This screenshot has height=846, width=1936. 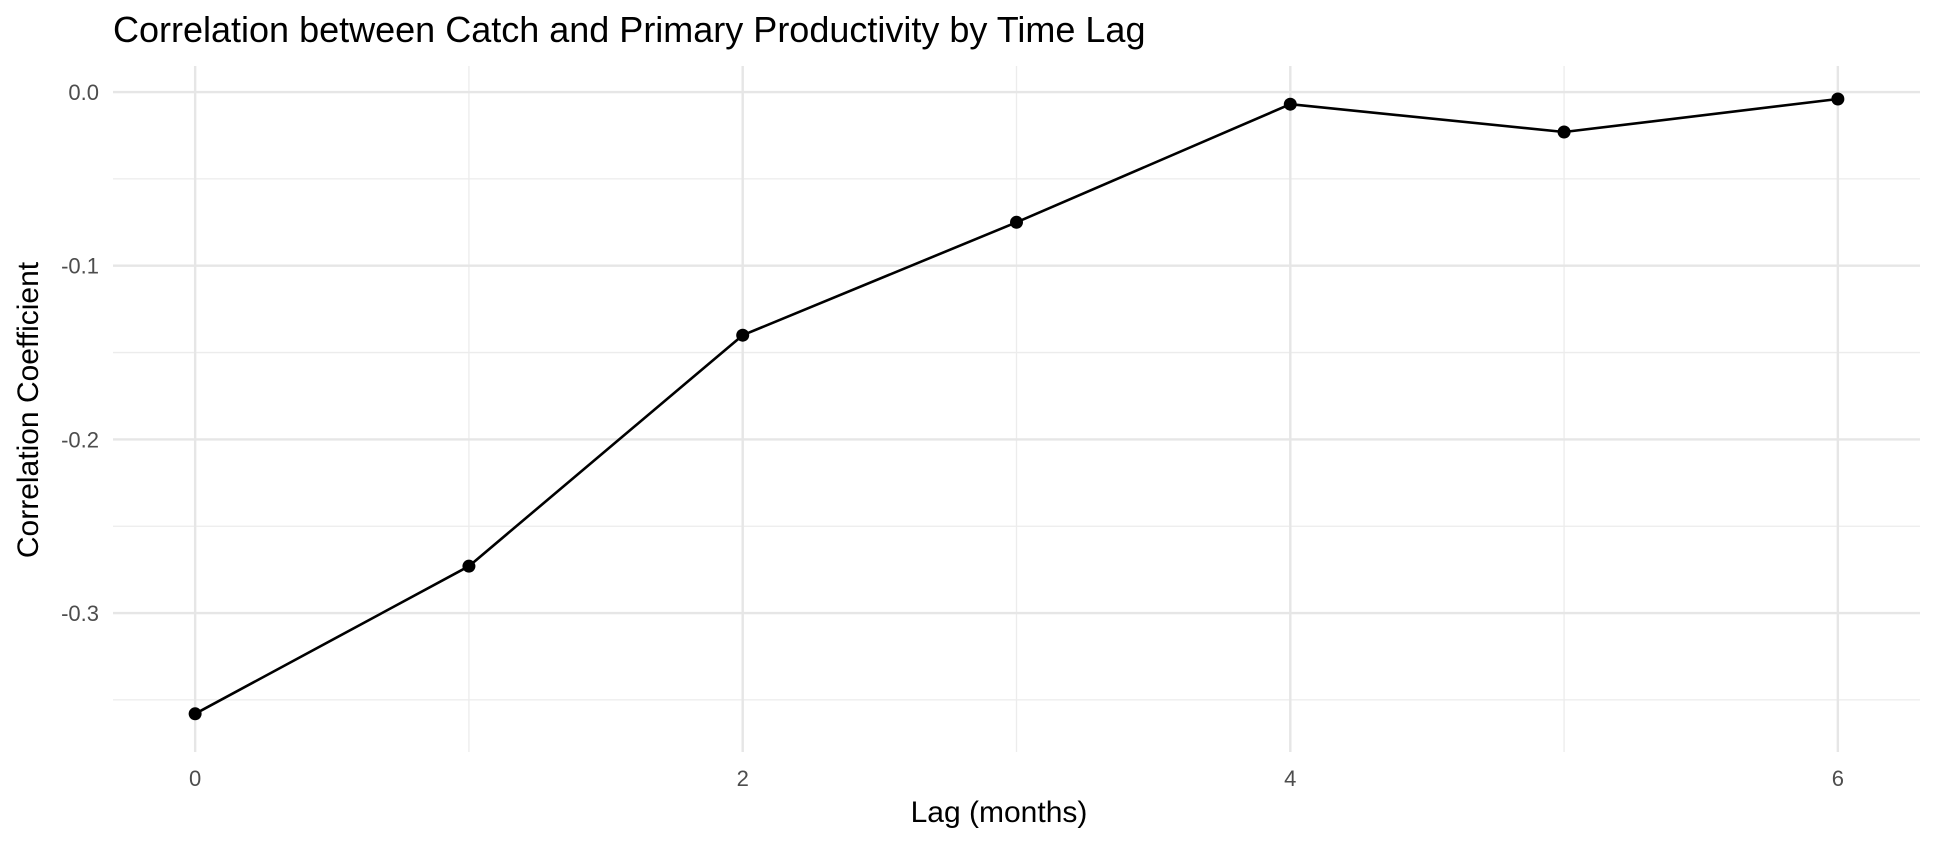 What do you see at coordinates (999, 812) in the screenshot?
I see `x-axis-title: Lag (months)` at bounding box center [999, 812].